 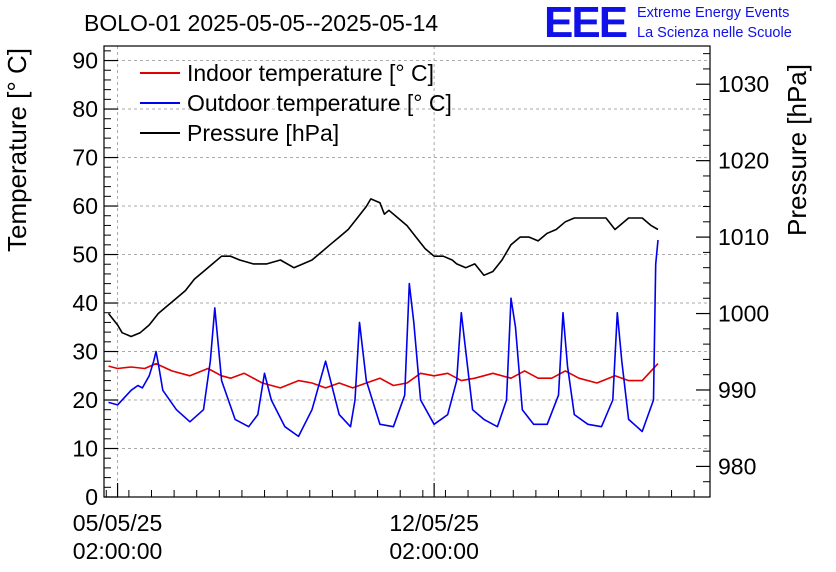 What do you see at coordinates (17, 150) in the screenshot?
I see `y-axis-label: Temperature [° C]` at bounding box center [17, 150].